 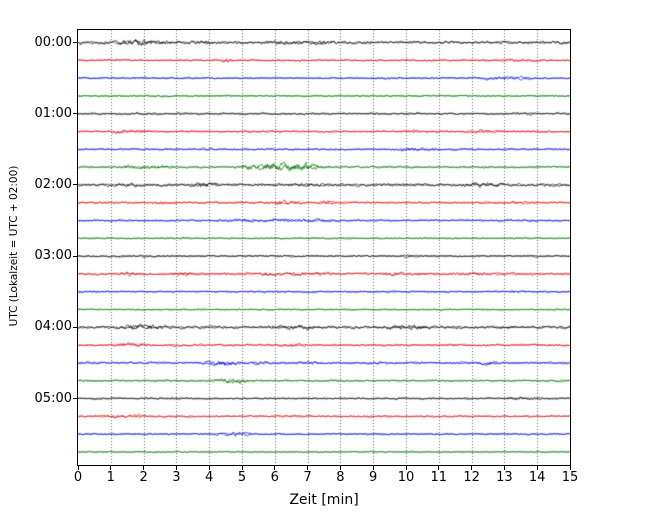 I want to click on x-tick-label: 0, so click(x=78, y=477).